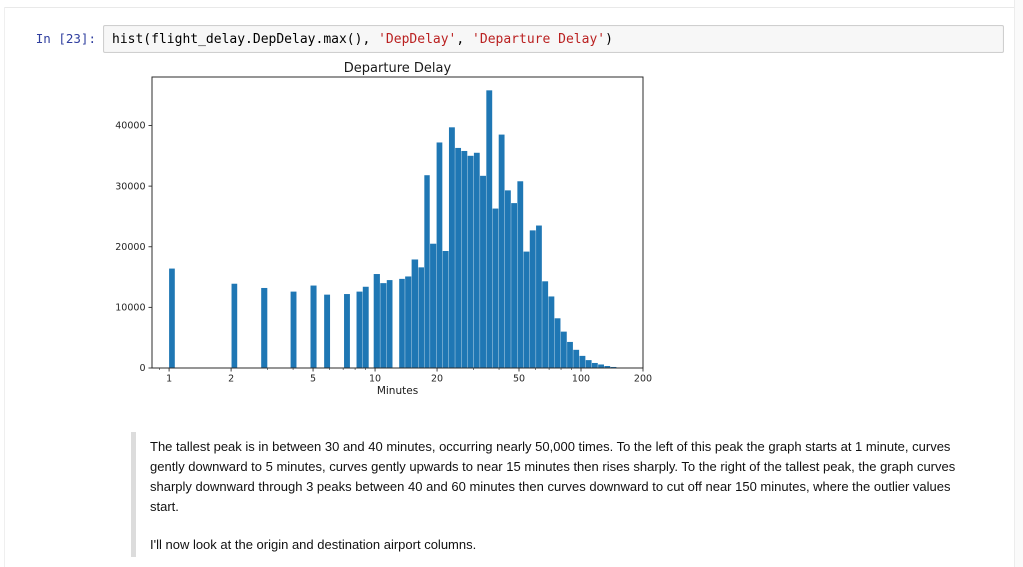 The width and height of the screenshot is (1023, 567). I want to click on y-tick-label: 10000, so click(130, 308).